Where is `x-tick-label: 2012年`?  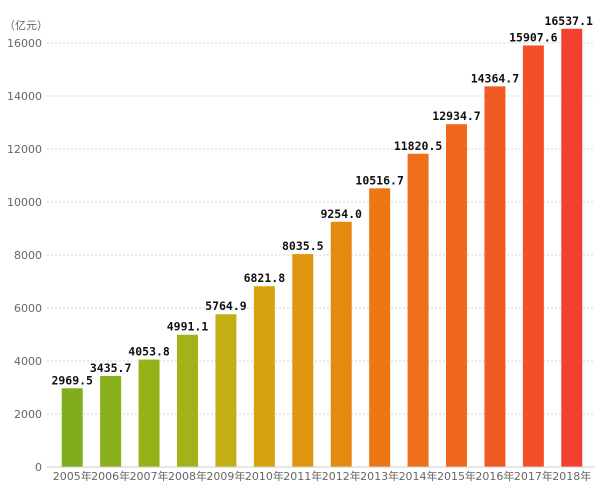 x-tick-label: 2012年 is located at coordinates (341, 476).